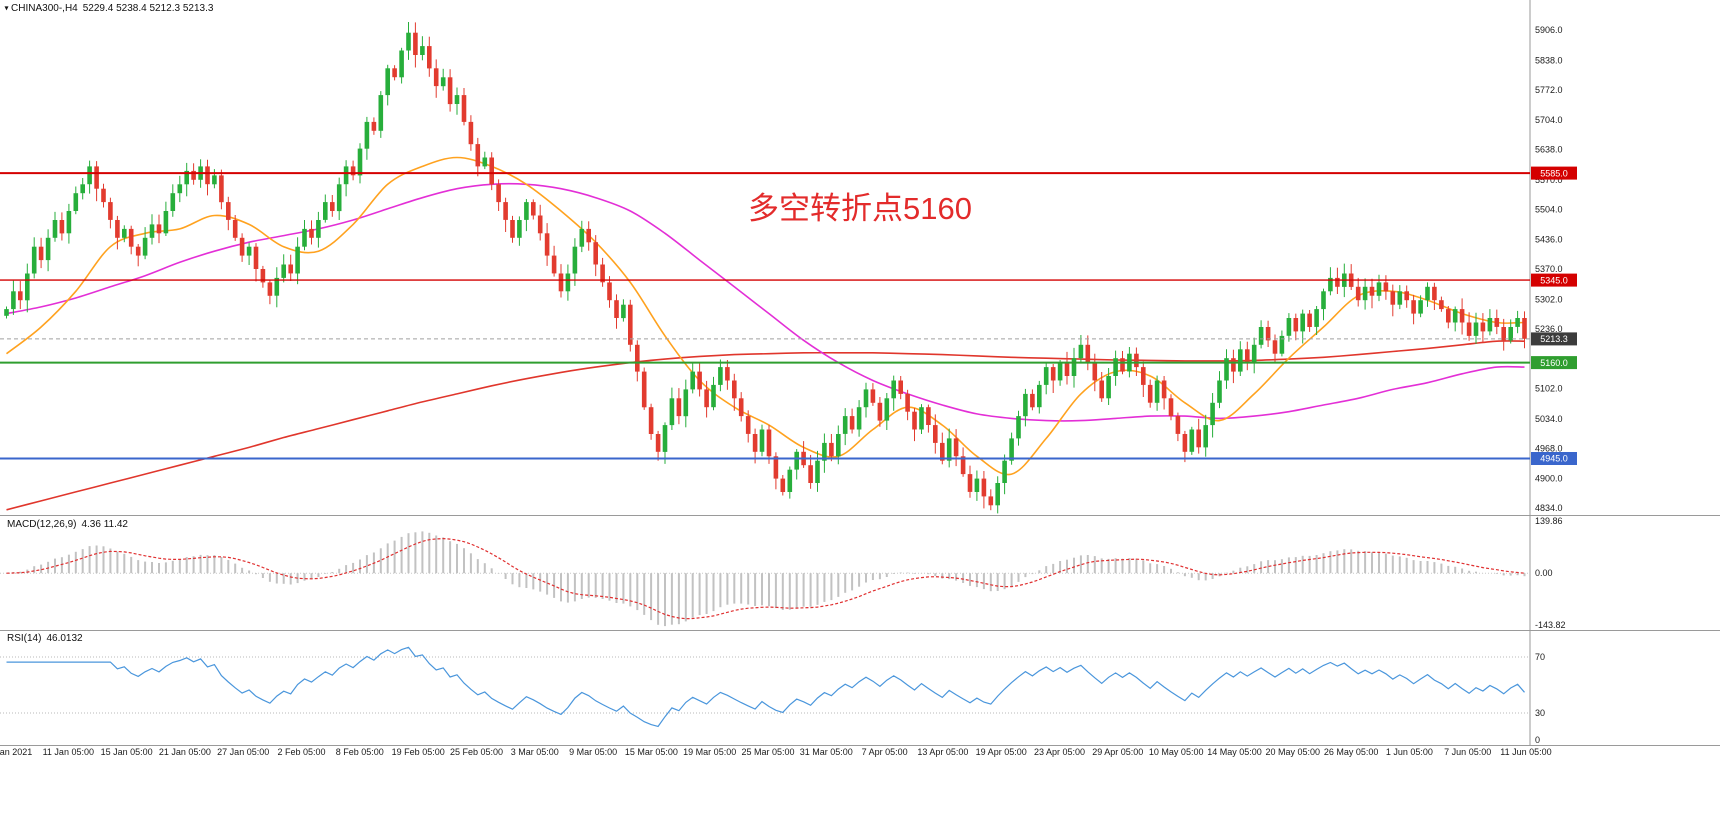 The image size is (1720, 839). I want to click on macd-signal-line, so click(765, 578).